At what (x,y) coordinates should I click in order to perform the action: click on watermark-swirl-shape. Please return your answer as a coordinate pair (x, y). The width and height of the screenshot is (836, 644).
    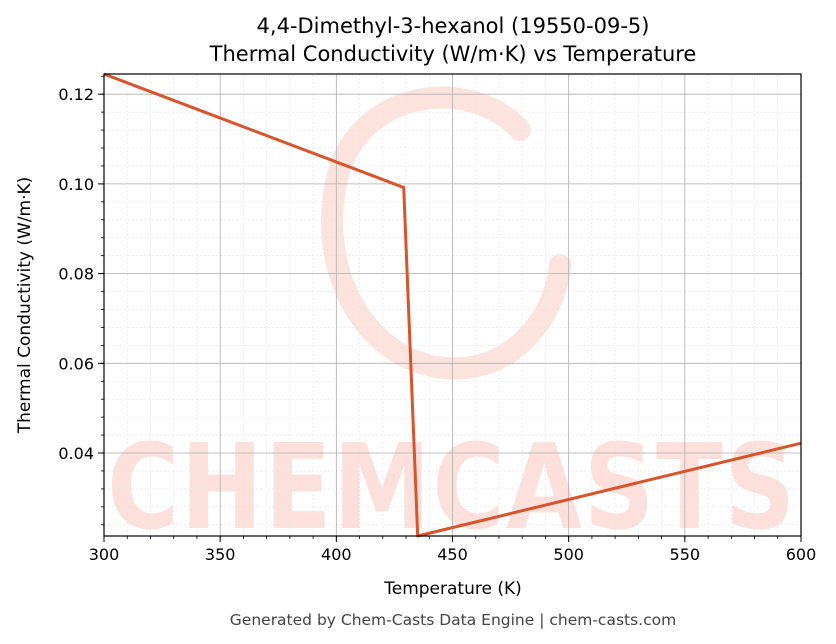
    Looking at the image, I should click on (446, 233).